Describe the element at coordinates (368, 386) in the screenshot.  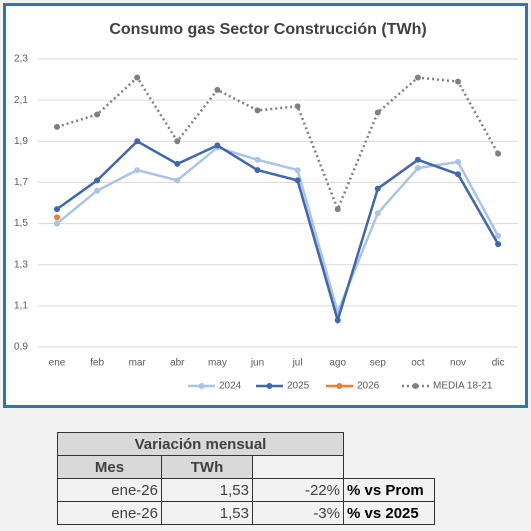
I see `legend-label: 2026` at that location.